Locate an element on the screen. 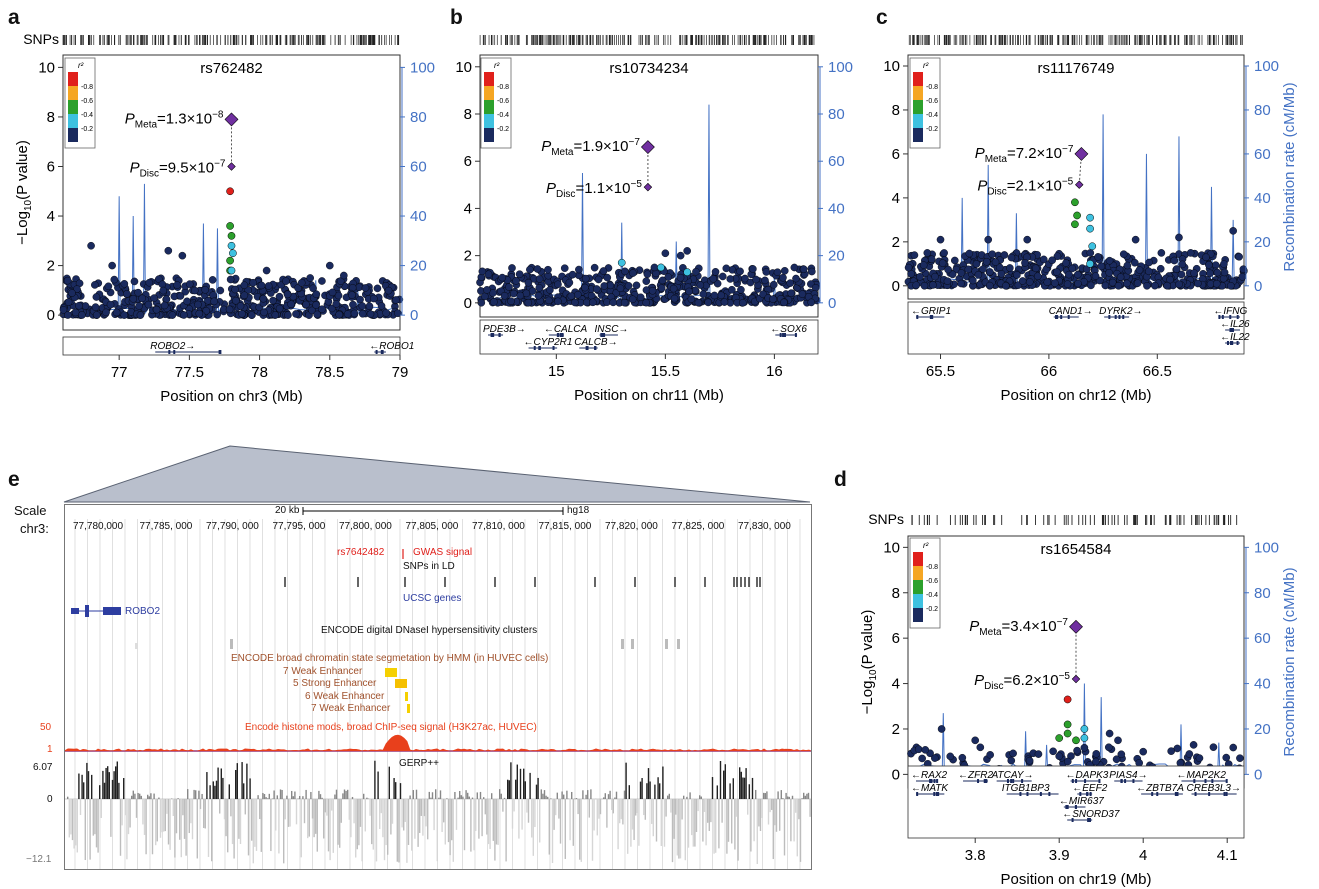 The width and height of the screenshot is (1319, 889). position-label: 77,795, 000 is located at coordinates (299, 526).